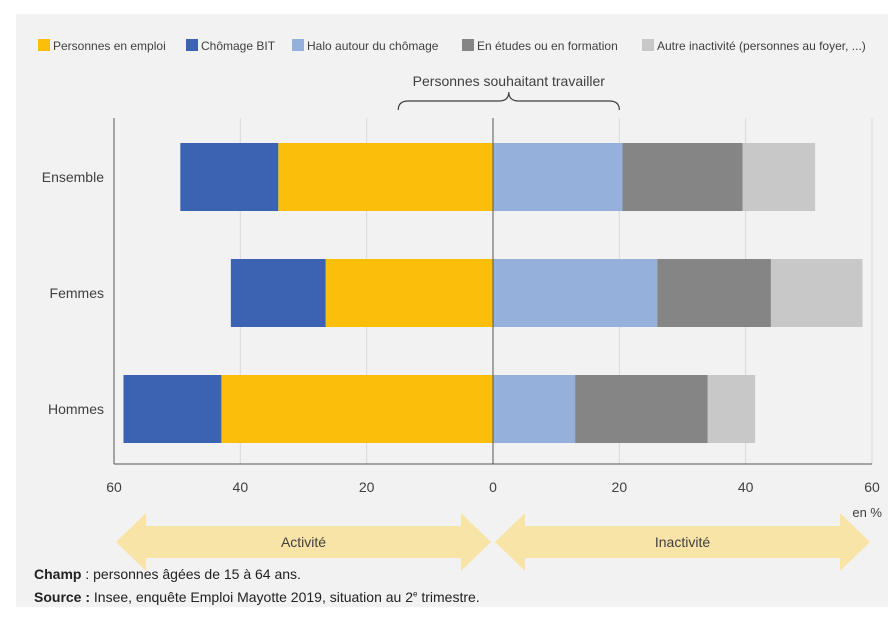  Describe the element at coordinates (278, 293) in the screenshot. I see `bar-femmes-chomage-bit` at that location.